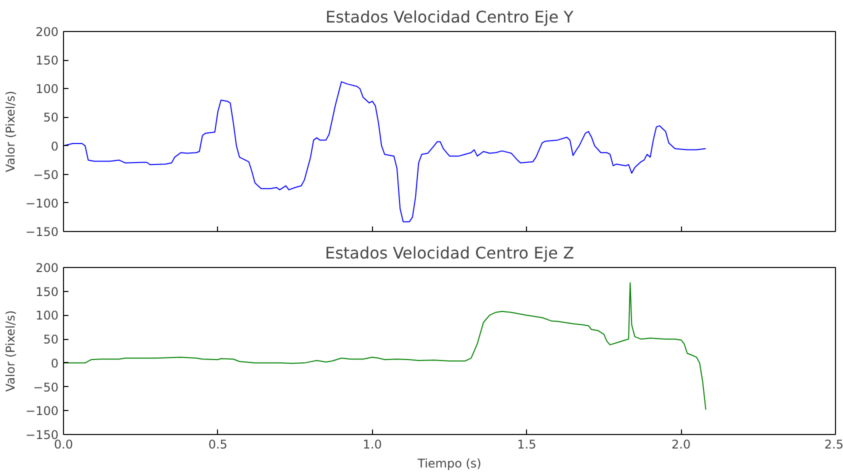 The image size is (843, 473). Describe the element at coordinates (833, 445) in the screenshot. I see `x-tick-label: 2.5` at that location.